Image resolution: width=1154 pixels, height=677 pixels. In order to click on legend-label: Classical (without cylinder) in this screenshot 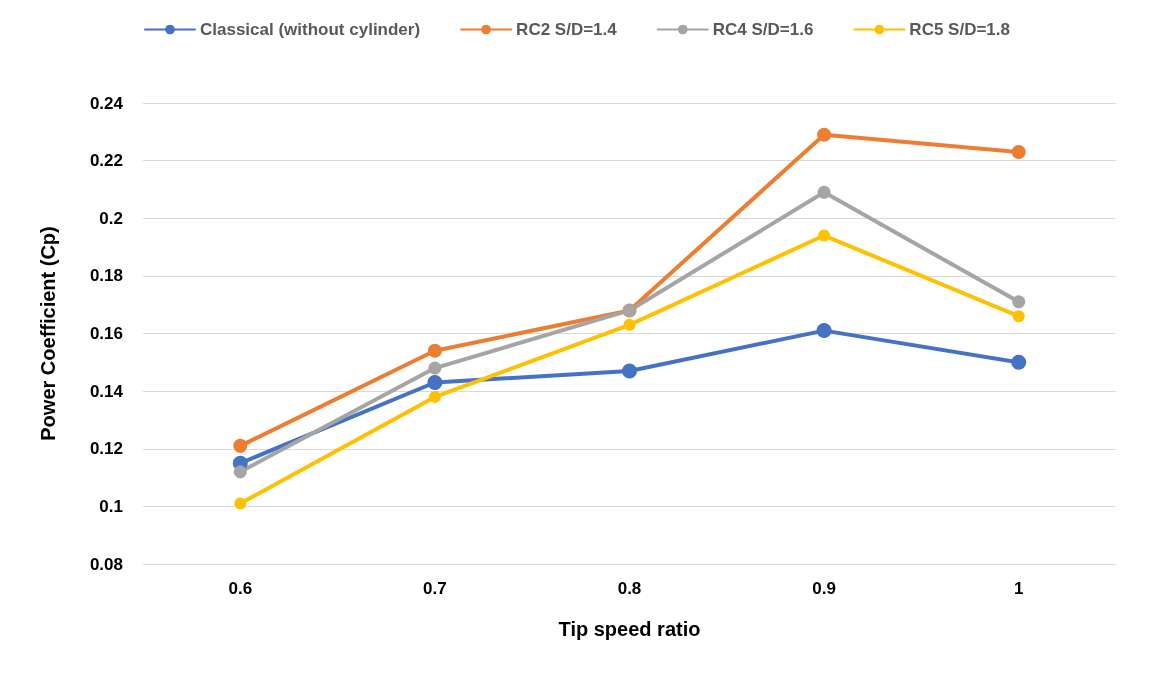, I will do `click(310, 29)`.